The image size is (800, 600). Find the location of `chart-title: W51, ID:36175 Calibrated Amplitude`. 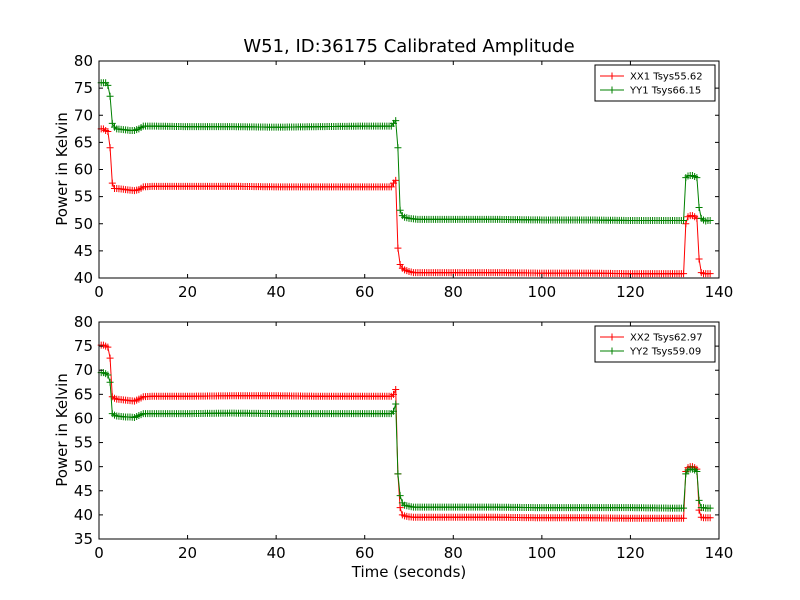

chart-title: W51, ID:36175 Calibrated Amplitude is located at coordinates (408, 46).